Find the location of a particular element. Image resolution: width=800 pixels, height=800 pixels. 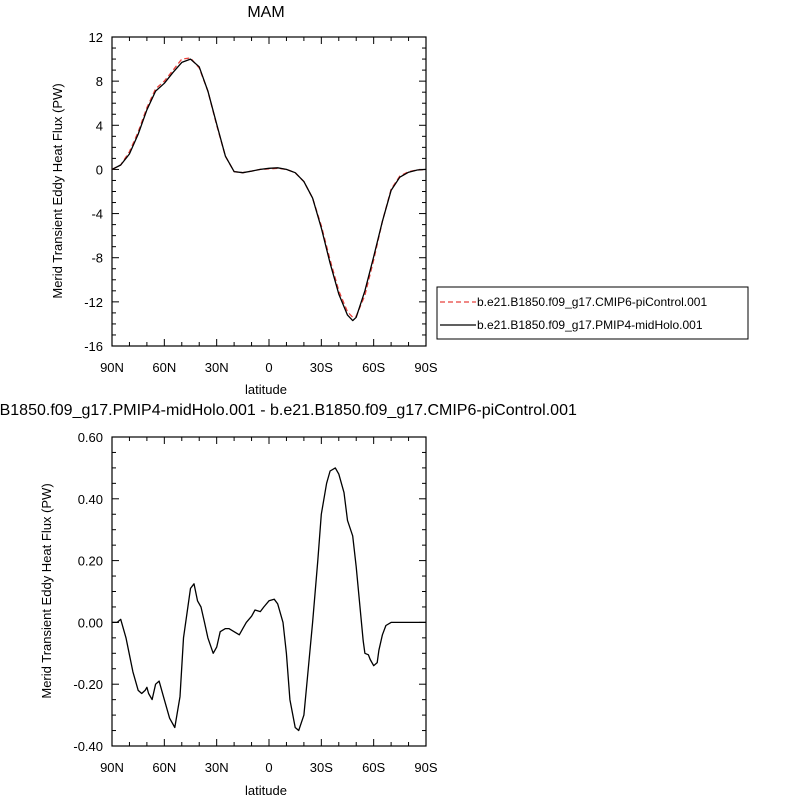

chart-1-x-tick-label: 0 is located at coordinates (268, 367).